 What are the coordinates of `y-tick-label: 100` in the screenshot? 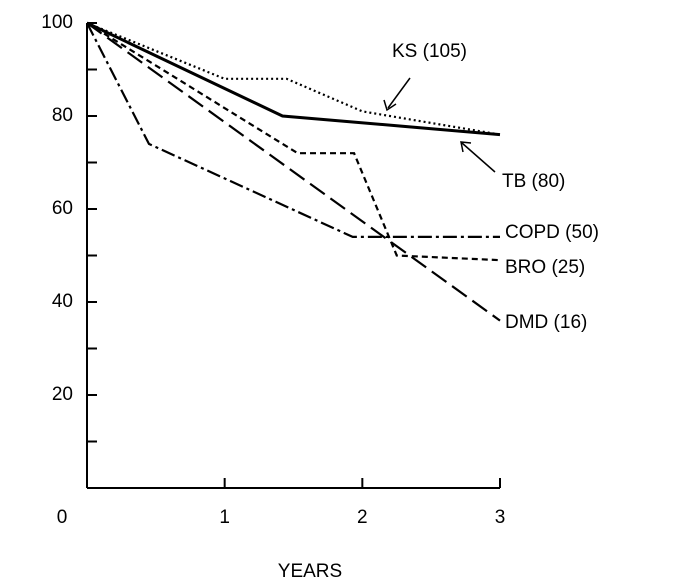 It's located at (57, 22).